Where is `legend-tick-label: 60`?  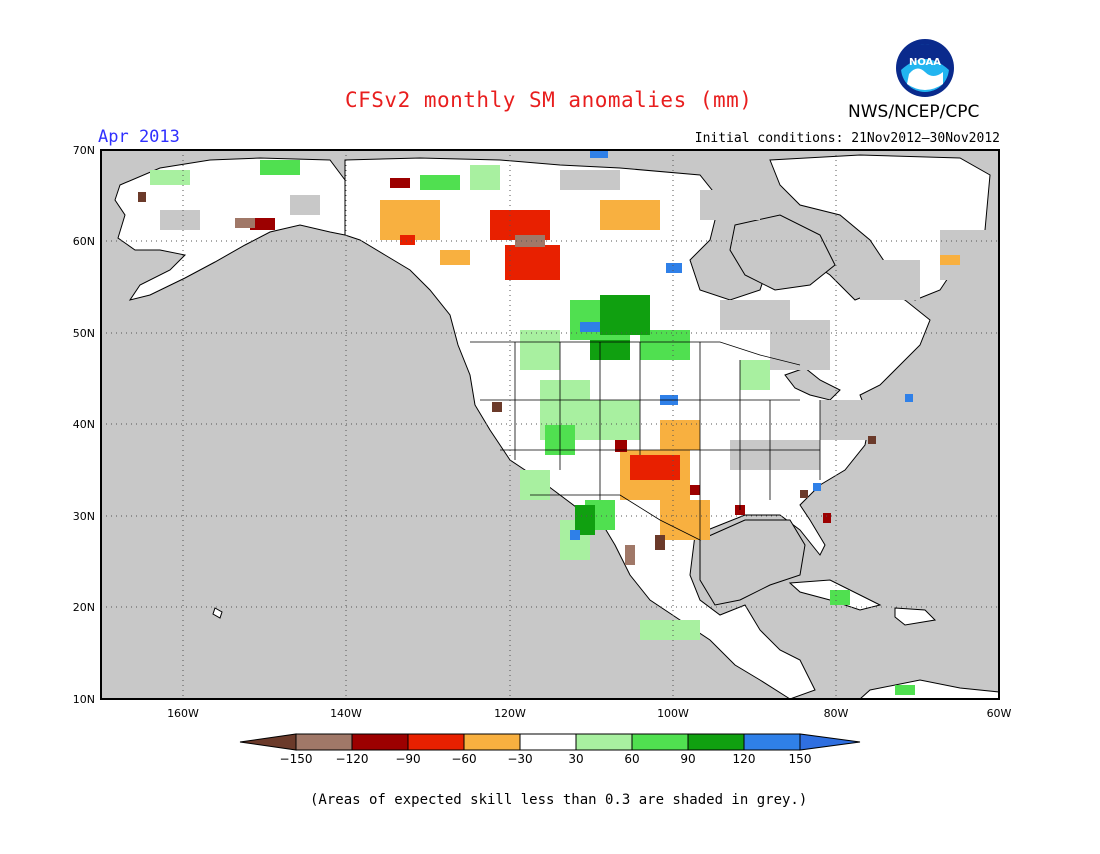
legend-tick-label: 60 is located at coordinates (631, 759).